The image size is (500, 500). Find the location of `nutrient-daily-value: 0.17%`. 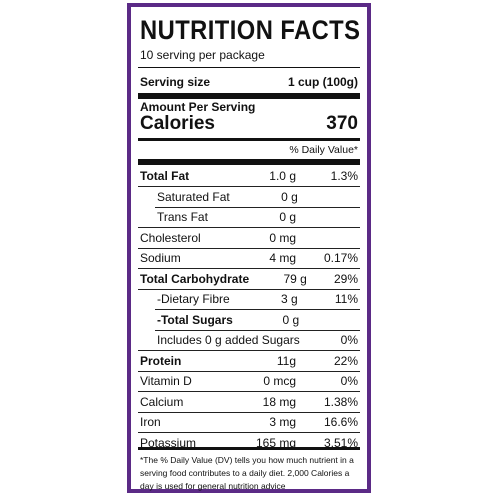

nutrient-daily-value: 0.17% is located at coordinates (340, 258).